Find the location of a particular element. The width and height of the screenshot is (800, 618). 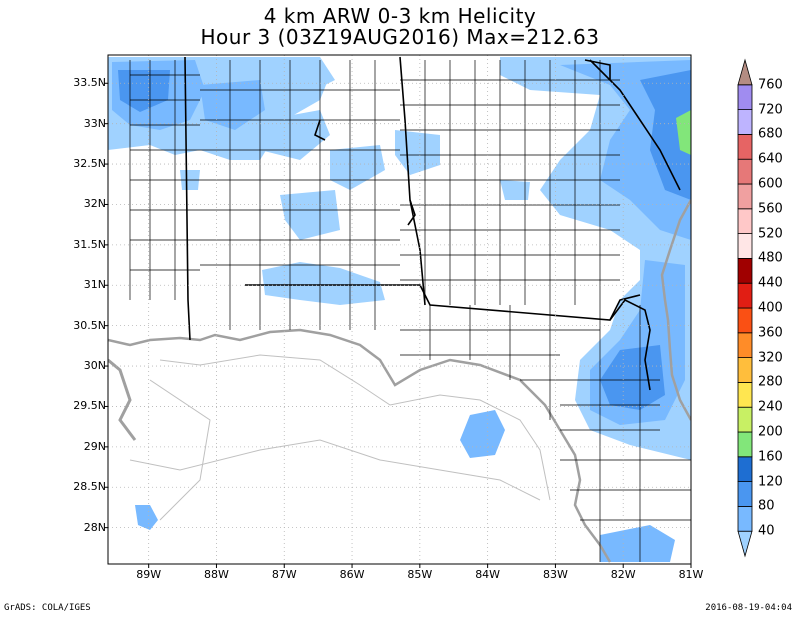

helicity-area-south-band is located at coordinates (323, 283).